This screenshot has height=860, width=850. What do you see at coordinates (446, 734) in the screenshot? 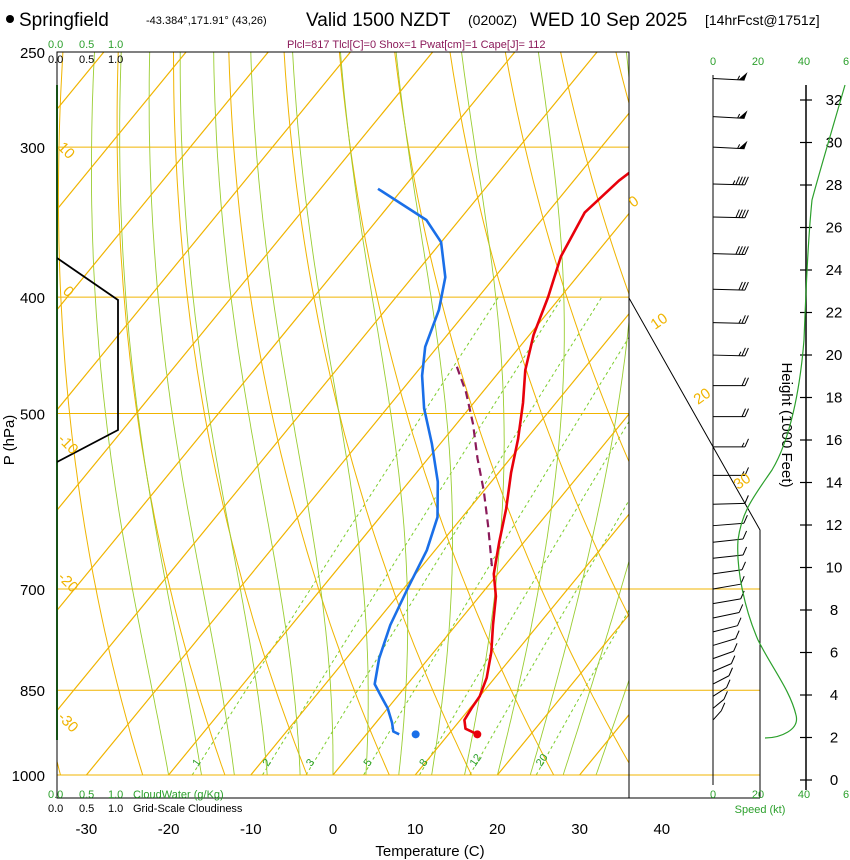
I see `surface-markers` at bounding box center [446, 734].